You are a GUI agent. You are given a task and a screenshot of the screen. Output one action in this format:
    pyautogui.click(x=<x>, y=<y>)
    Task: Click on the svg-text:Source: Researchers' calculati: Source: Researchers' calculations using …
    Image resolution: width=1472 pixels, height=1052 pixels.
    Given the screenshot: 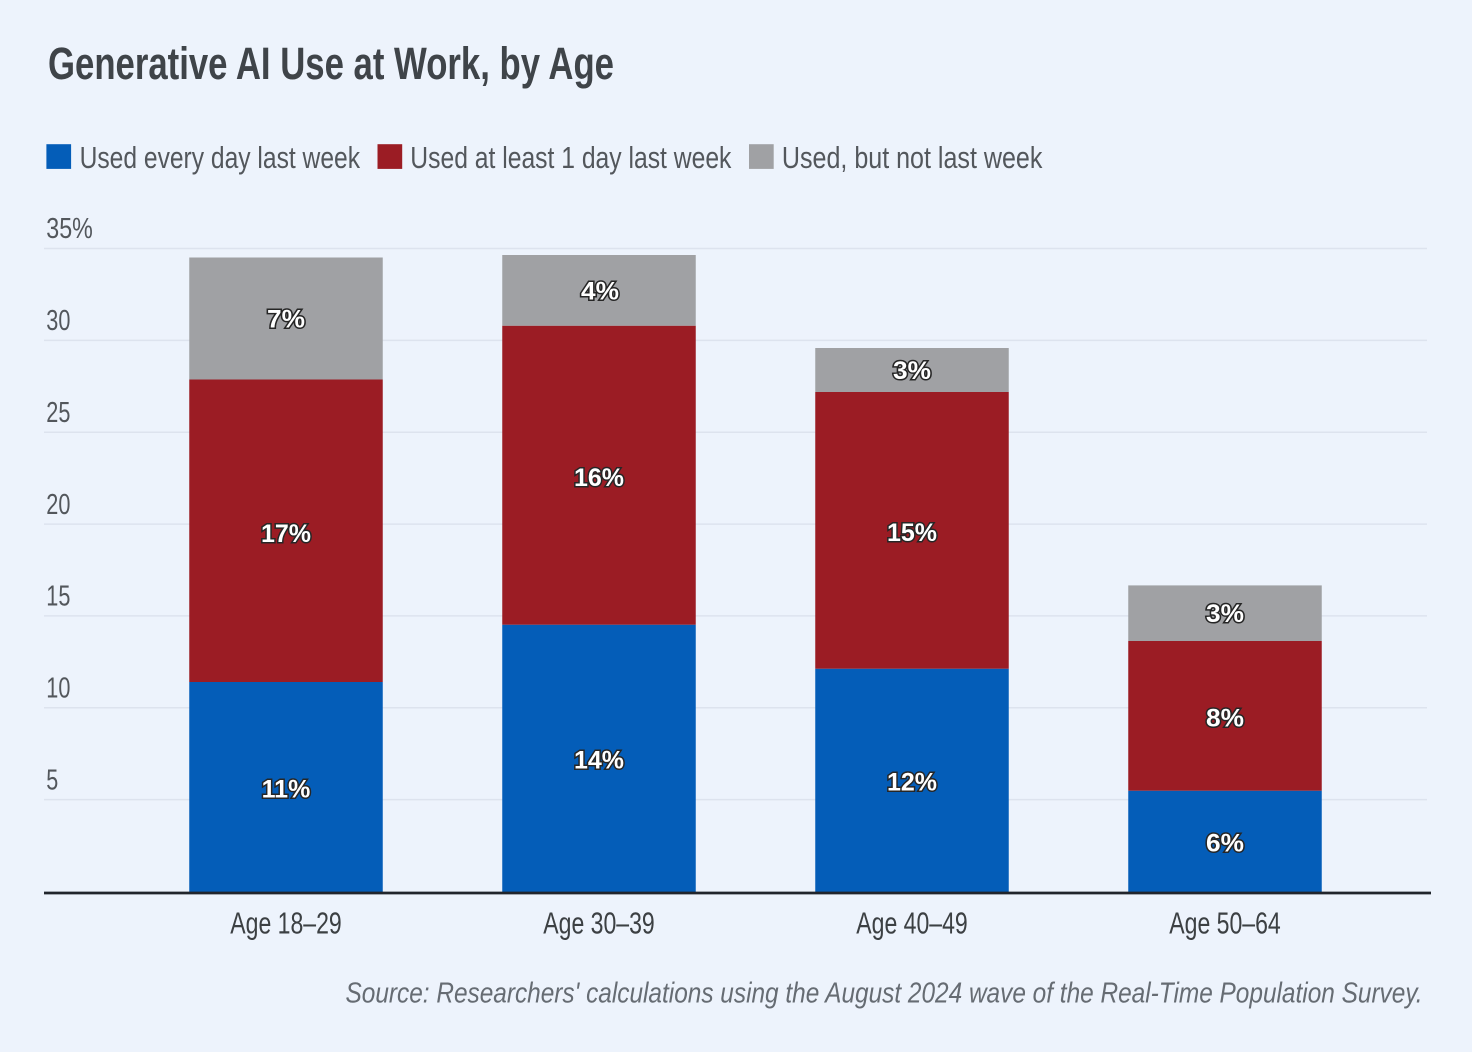 What is the action you would take?
    pyautogui.click(x=884, y=994)
    